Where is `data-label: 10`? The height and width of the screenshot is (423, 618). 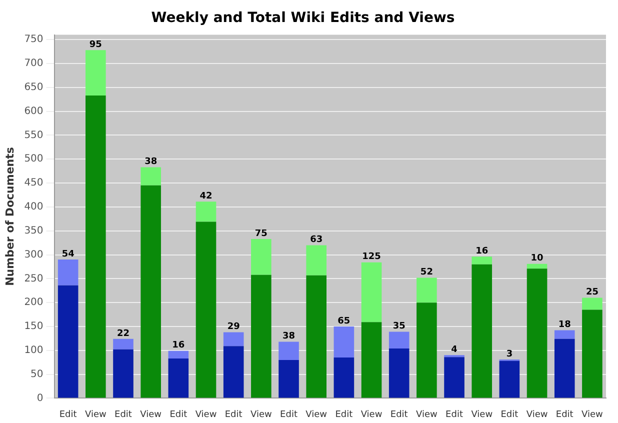 data-label: 10 is located at coordinates (537, 259).